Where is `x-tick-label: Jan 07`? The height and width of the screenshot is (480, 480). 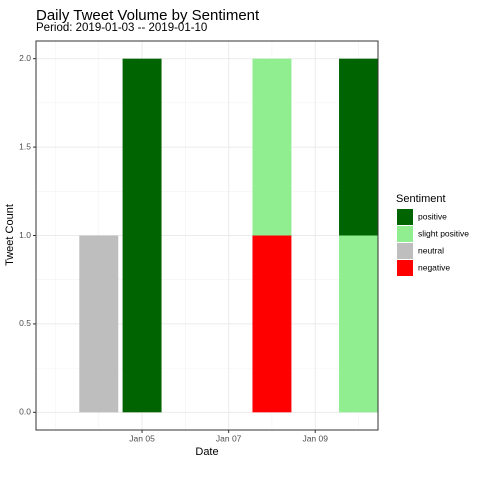
x-tick-label: Jan 07 is located at coordinates (229, 438).